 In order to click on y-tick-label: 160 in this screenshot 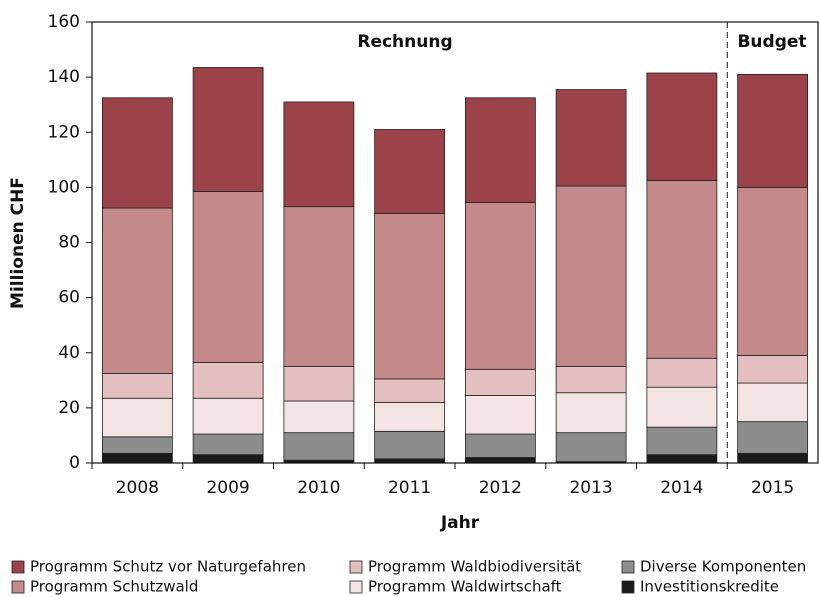, I will do `click(64, 22)`.